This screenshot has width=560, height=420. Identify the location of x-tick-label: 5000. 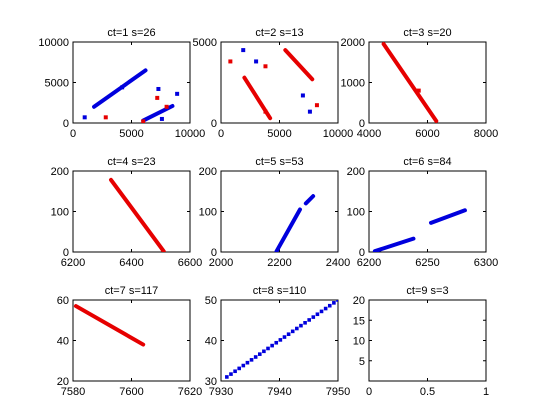
(279, 134).